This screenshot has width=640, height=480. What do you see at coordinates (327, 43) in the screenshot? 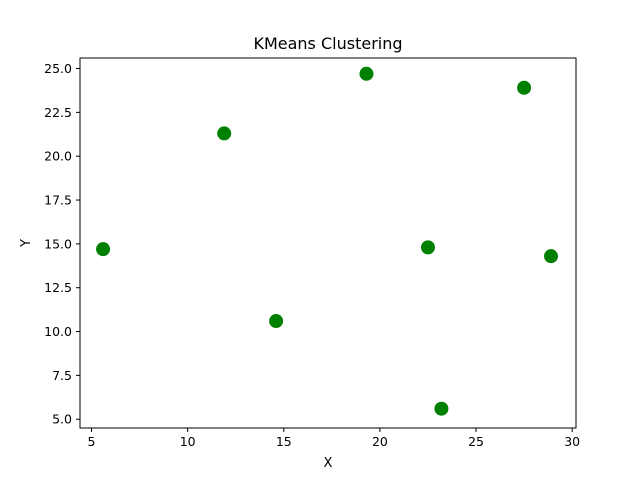
I see `chart-title: KMeans Clustering` at bounding box center [327, 43].